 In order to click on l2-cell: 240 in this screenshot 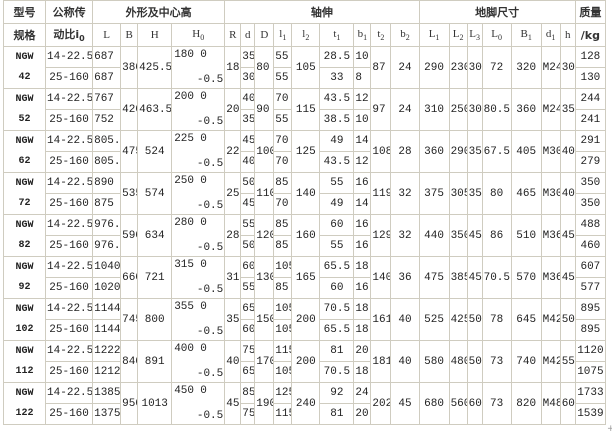, I will do `click(306, 403)`.